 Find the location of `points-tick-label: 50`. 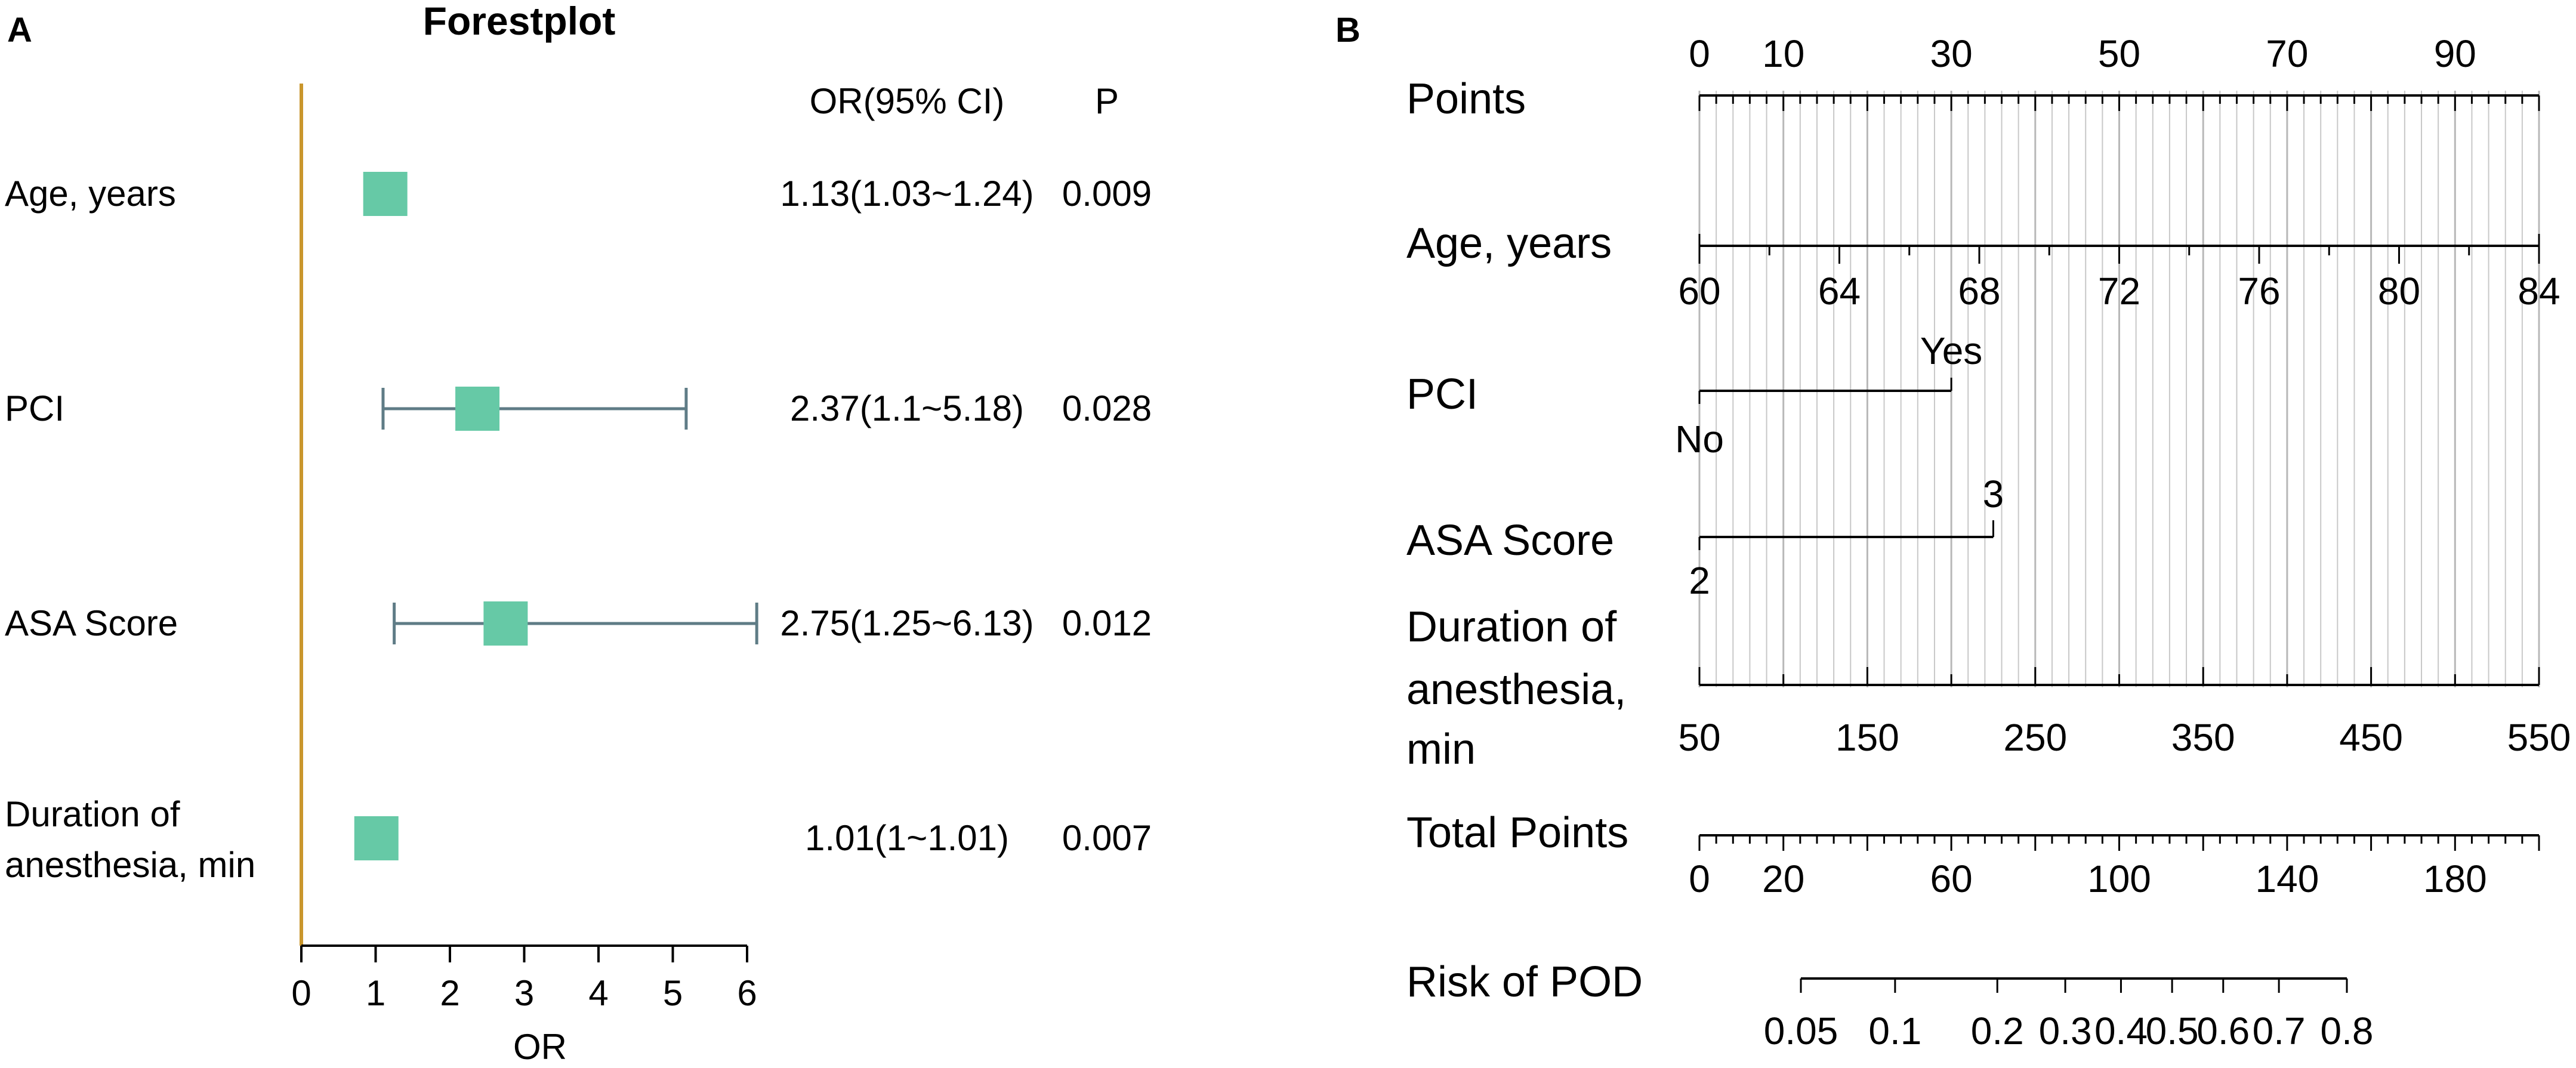

points-tick-label: 50 is located at coordinates (2119, 54).